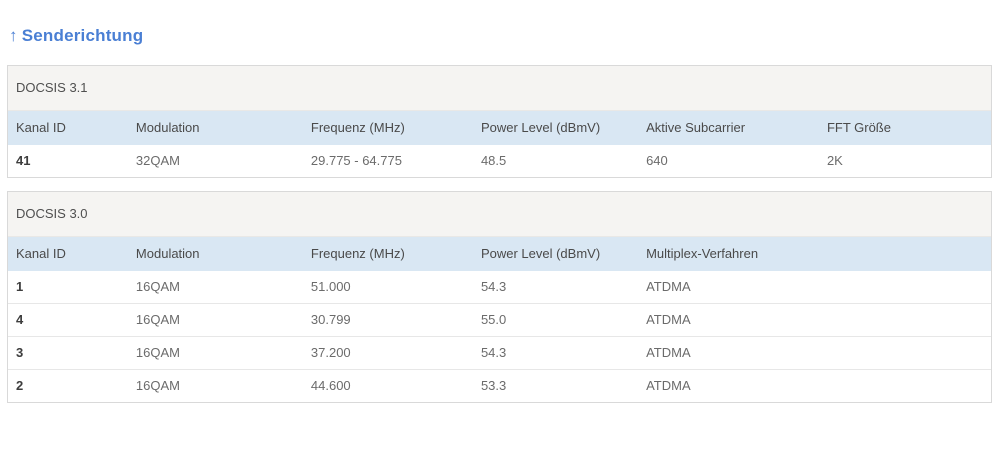  Describe the element at coordinates (493, 160) in the screenshot. I see `cell-value: 48.5` at that location.